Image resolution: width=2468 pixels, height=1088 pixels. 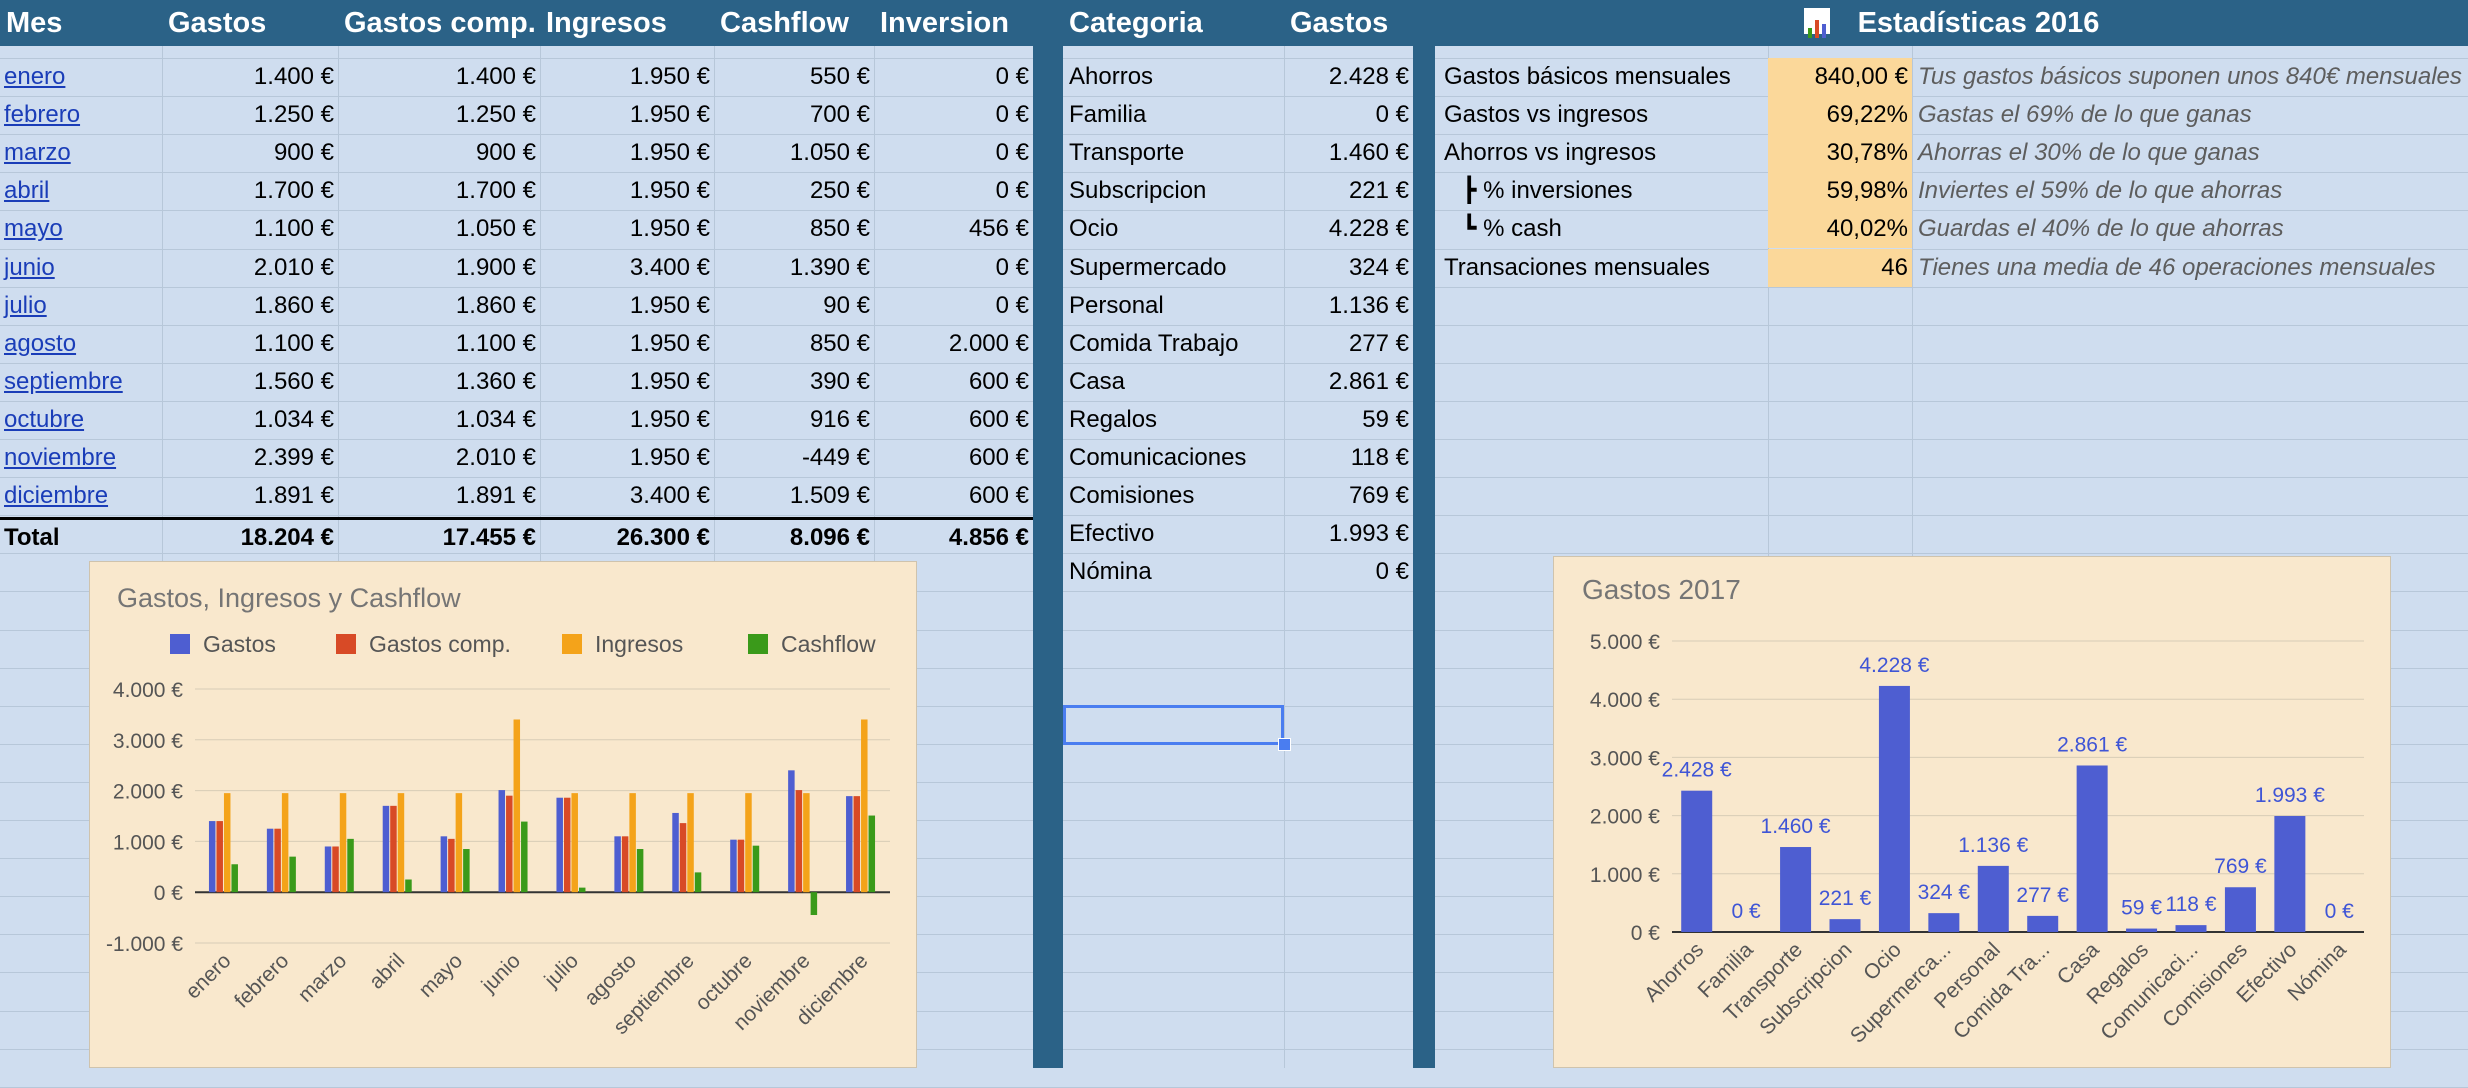 What do you see at coordinates (25, 305) in the screenshot?
I see `month-link: julio` at bounding box center [25, 305].